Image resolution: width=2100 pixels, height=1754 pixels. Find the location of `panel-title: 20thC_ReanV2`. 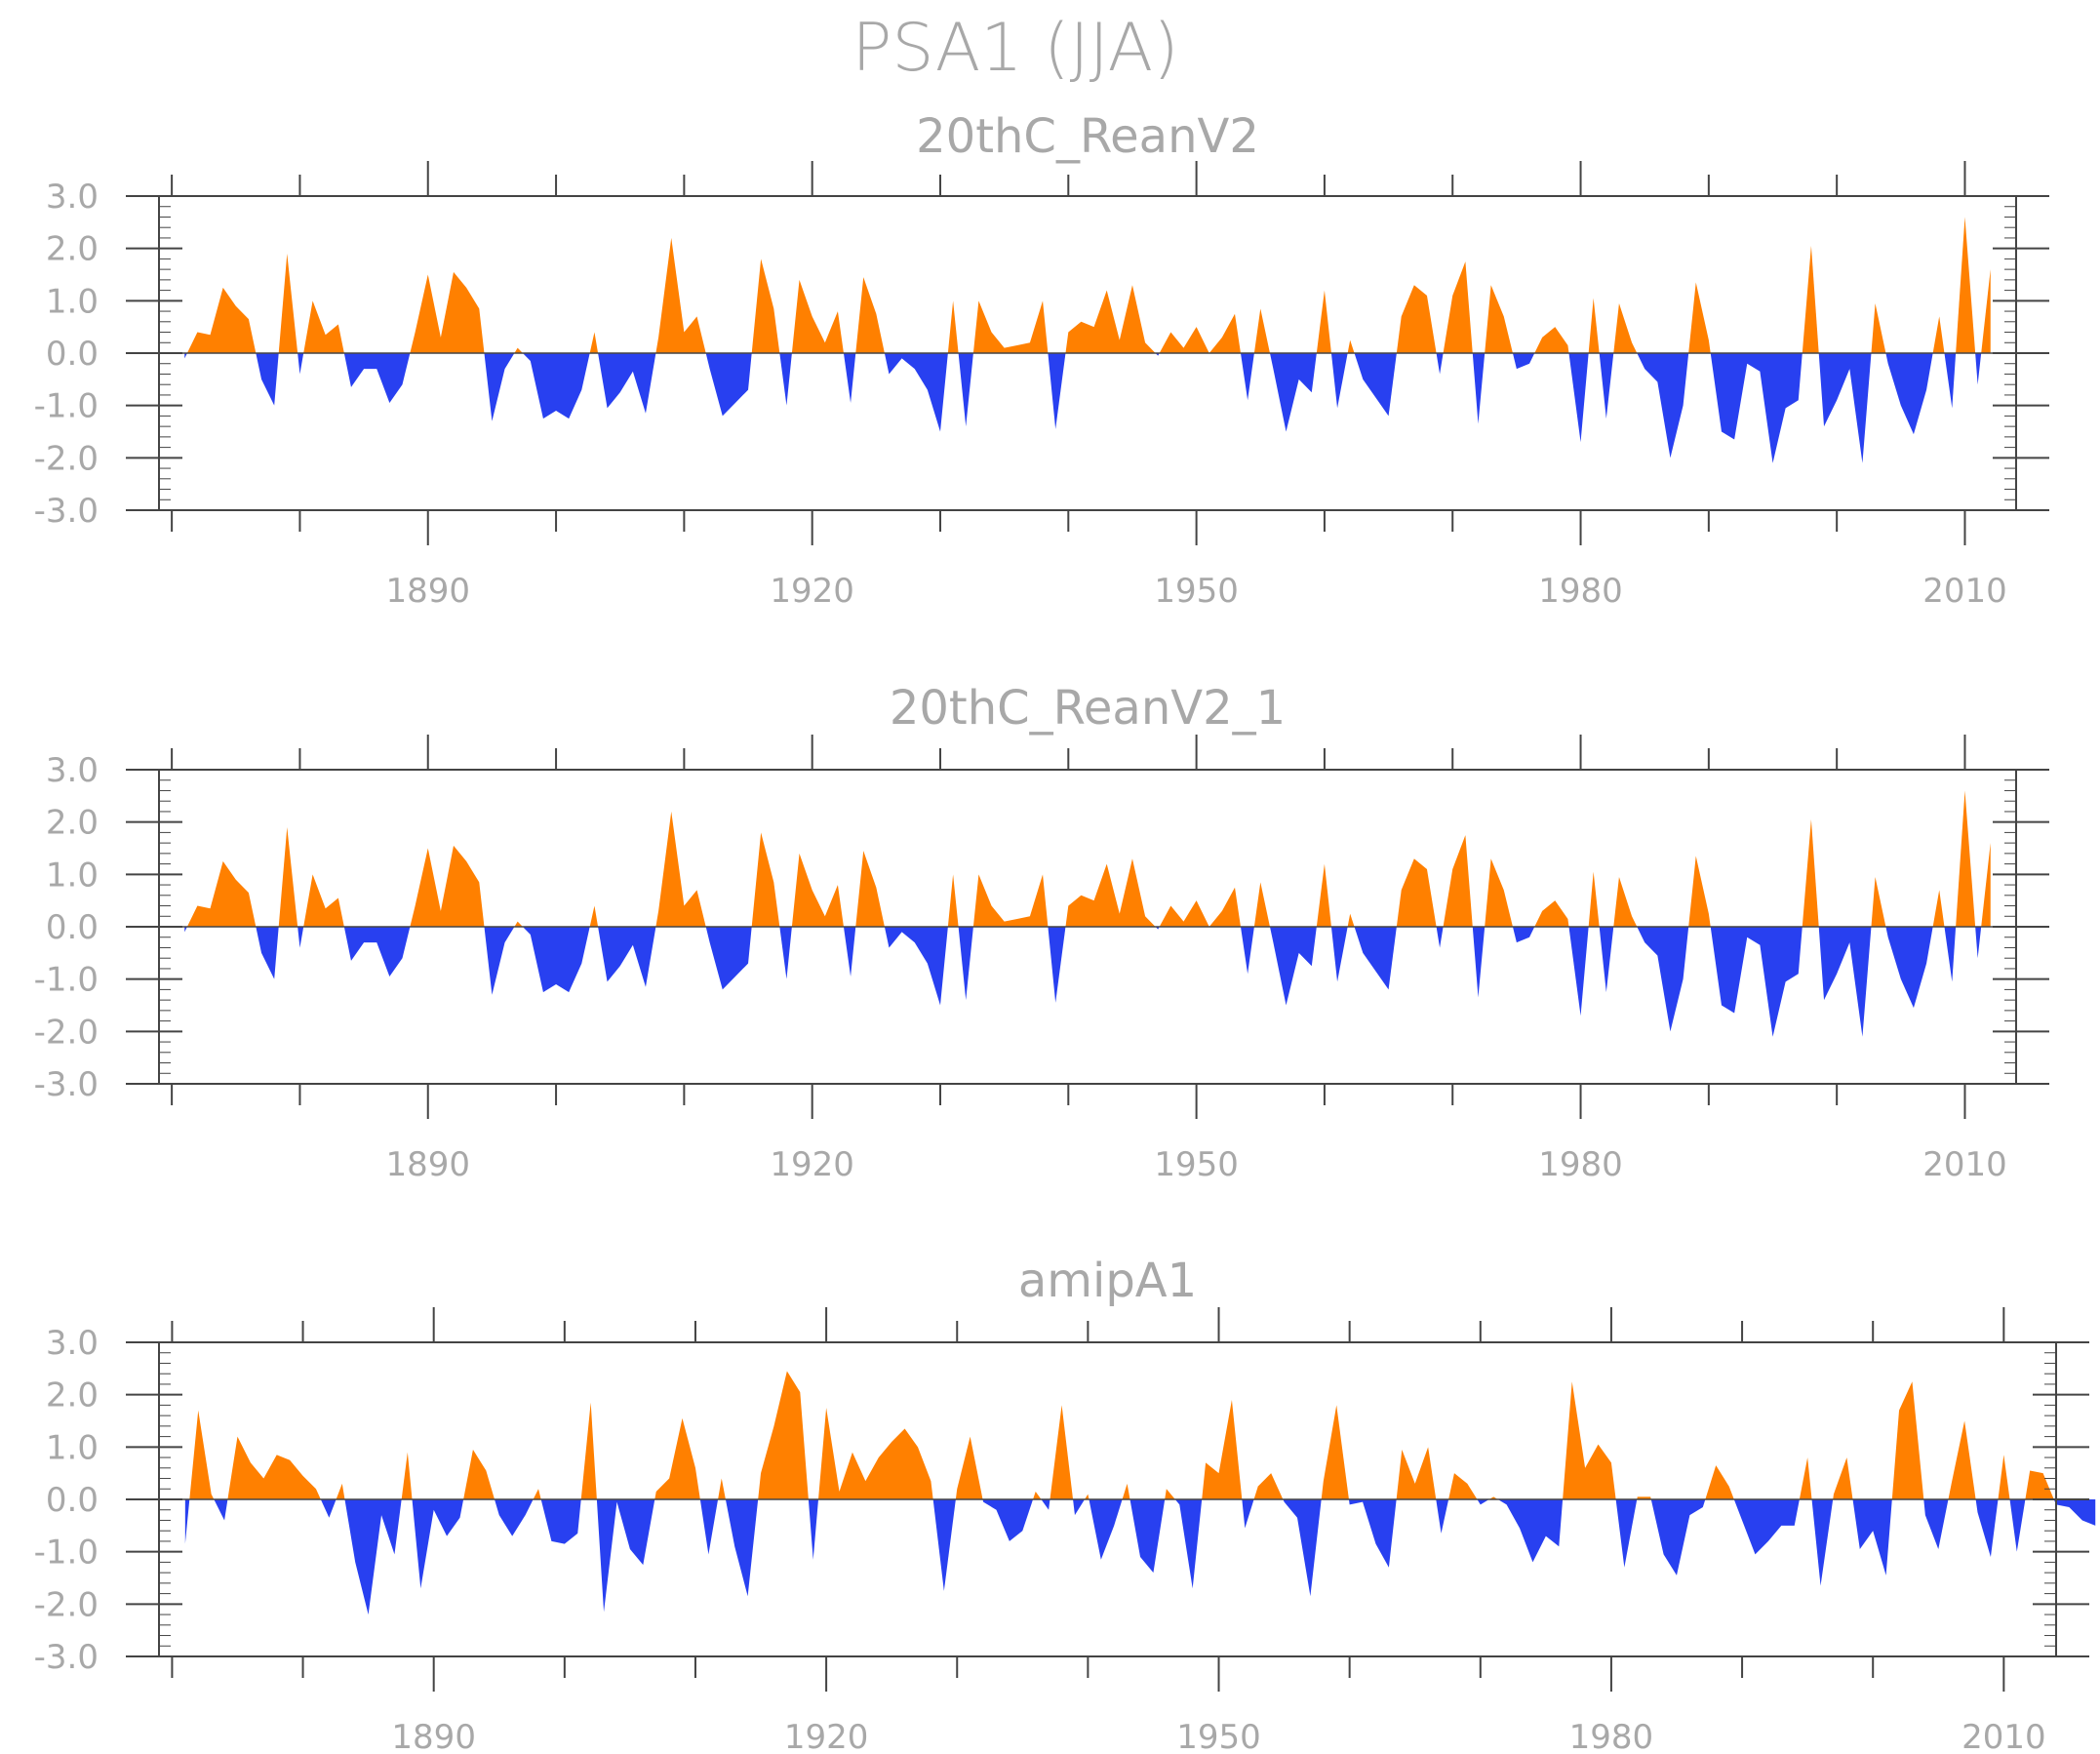

panel-title: 20thC_ReanV2 is located at coordinates (1088, 136).